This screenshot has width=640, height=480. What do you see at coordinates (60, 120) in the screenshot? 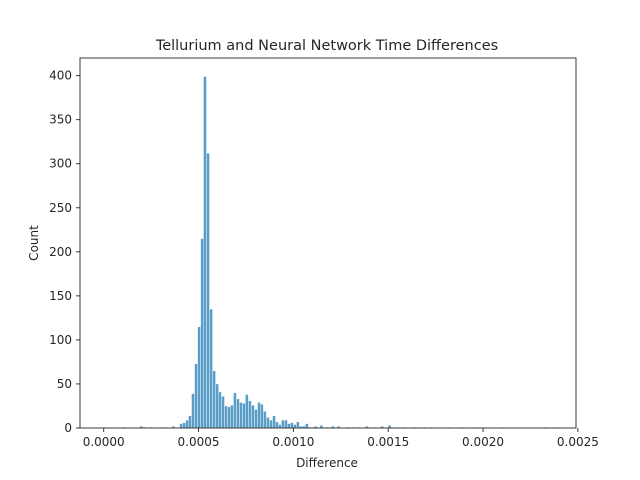
I see `y-tick-label: 350` at bounding box center [60, 120].